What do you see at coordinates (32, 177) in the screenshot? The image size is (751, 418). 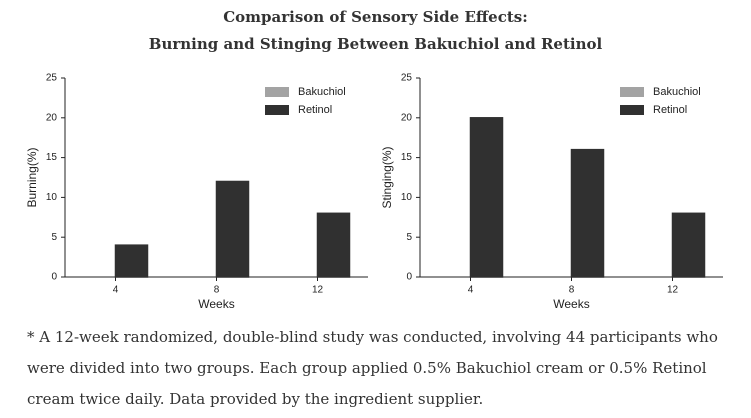 I see `y-axis-label: Burning(%)` at bounding box center [32, 177].